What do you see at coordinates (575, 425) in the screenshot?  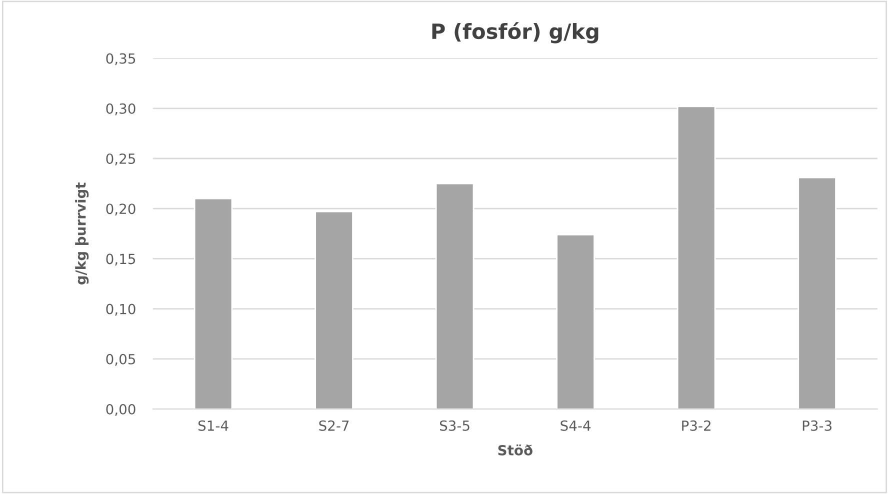 I see `x-tick-label: S4-4` at bounding box center [575, 425].